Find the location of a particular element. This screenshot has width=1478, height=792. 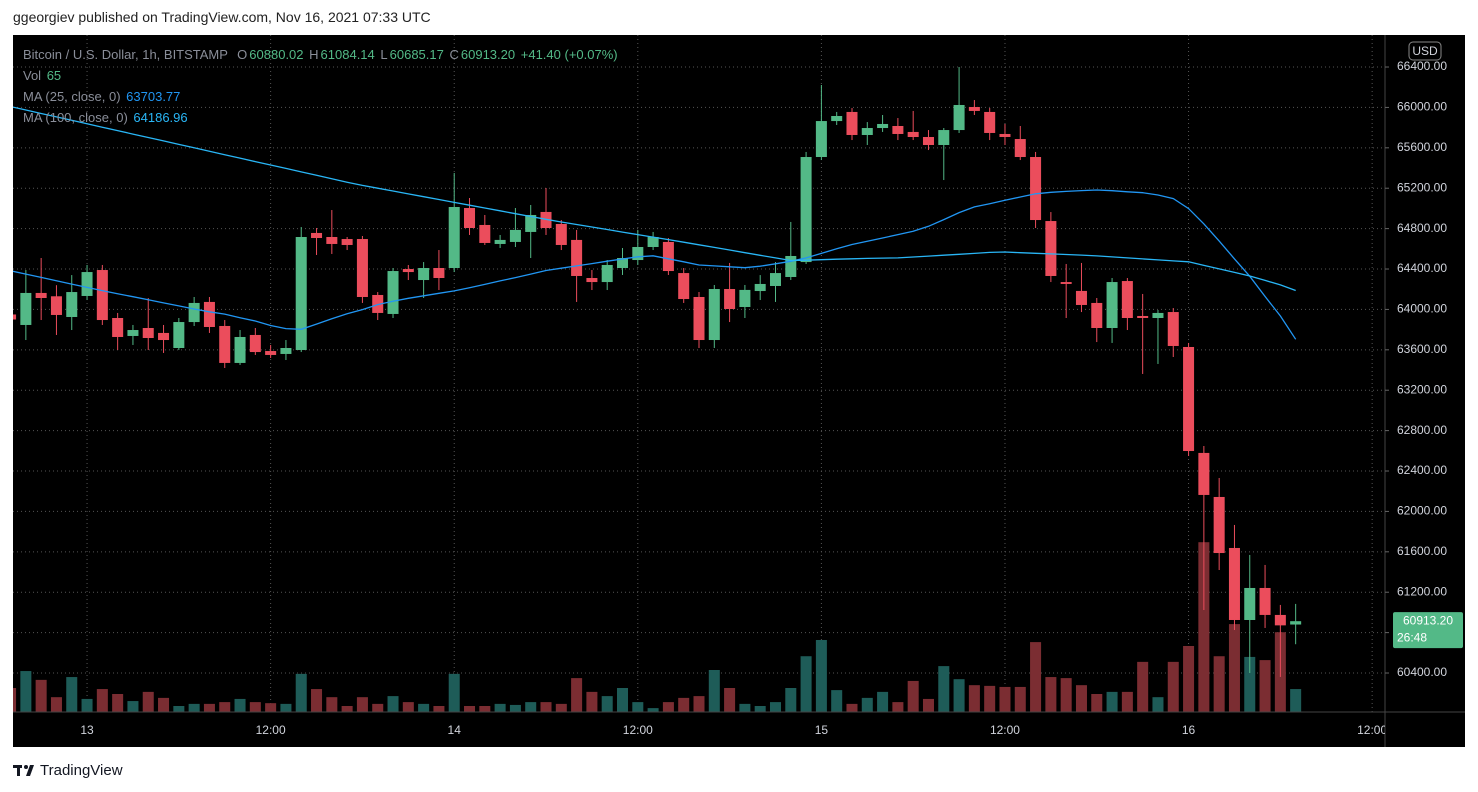

legend-row: MA (100, close, 0) 64186.96 is located at coordinates (321, 117).